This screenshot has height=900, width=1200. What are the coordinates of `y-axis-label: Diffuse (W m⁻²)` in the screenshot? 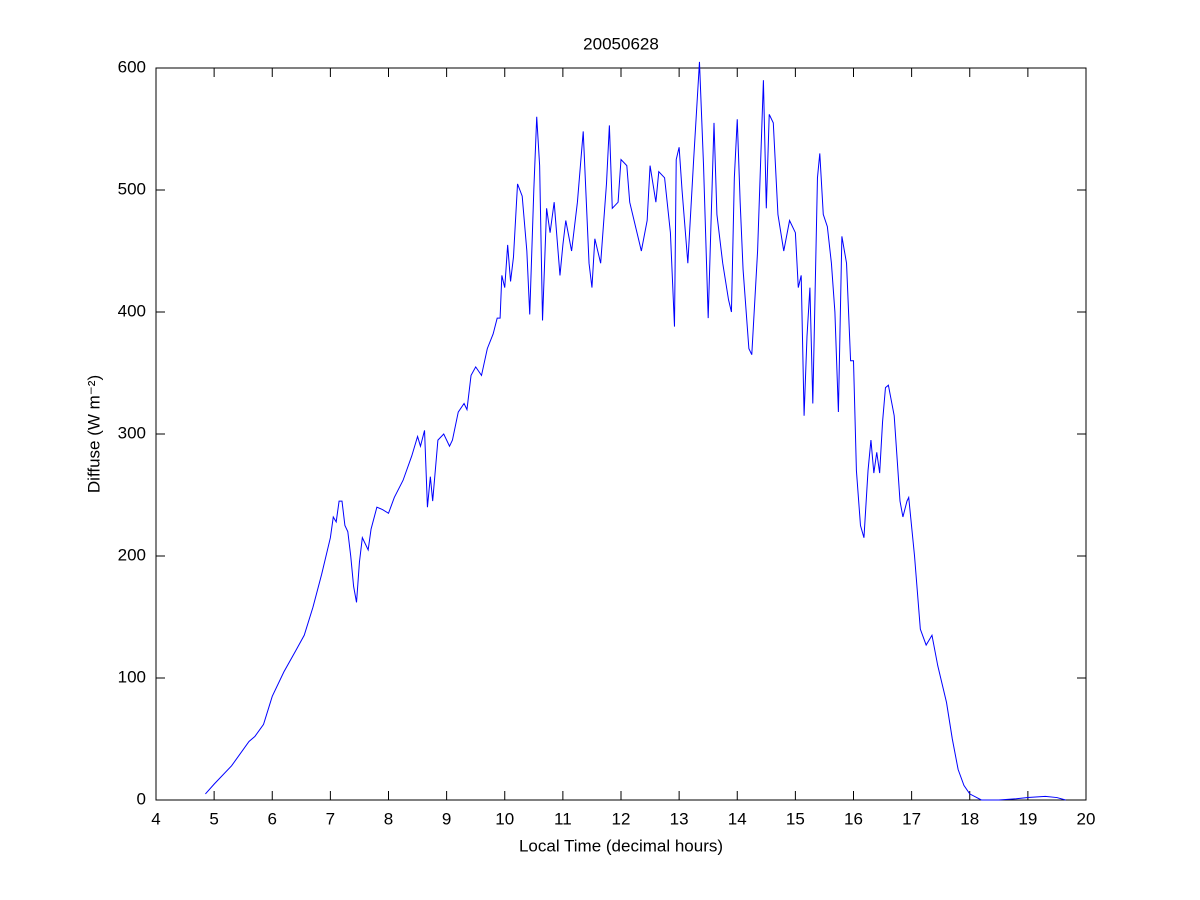 It's located at (93, 434).